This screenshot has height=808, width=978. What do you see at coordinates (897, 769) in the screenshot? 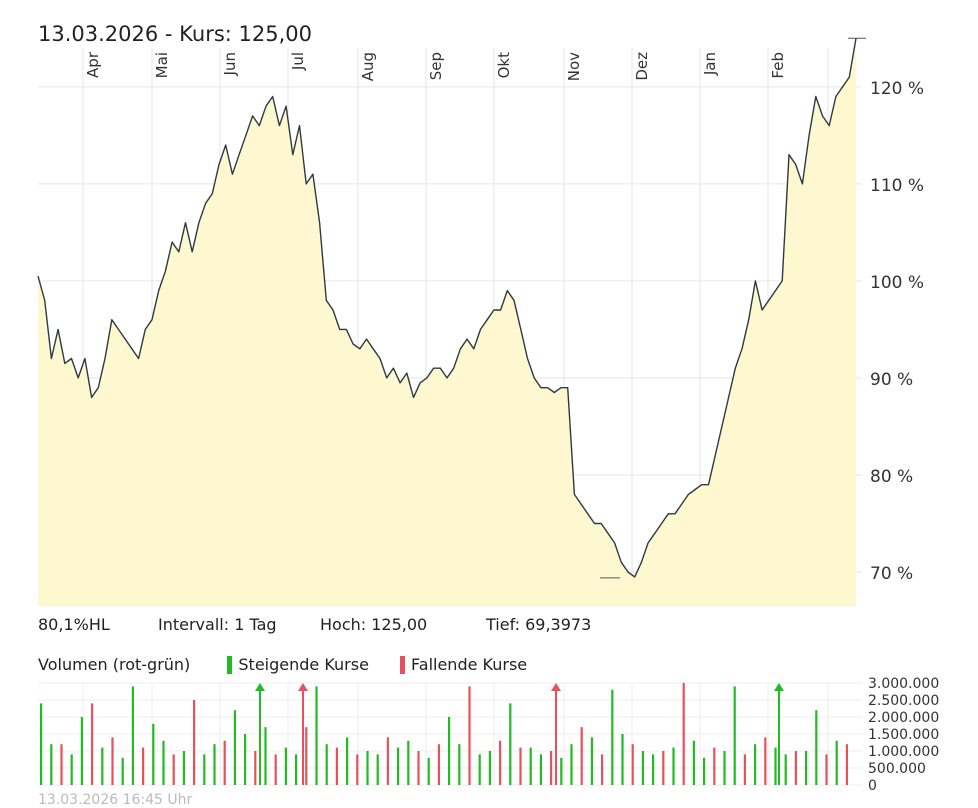
I see `vol-tick-label: 500.000` at bounding box center [897, 769].